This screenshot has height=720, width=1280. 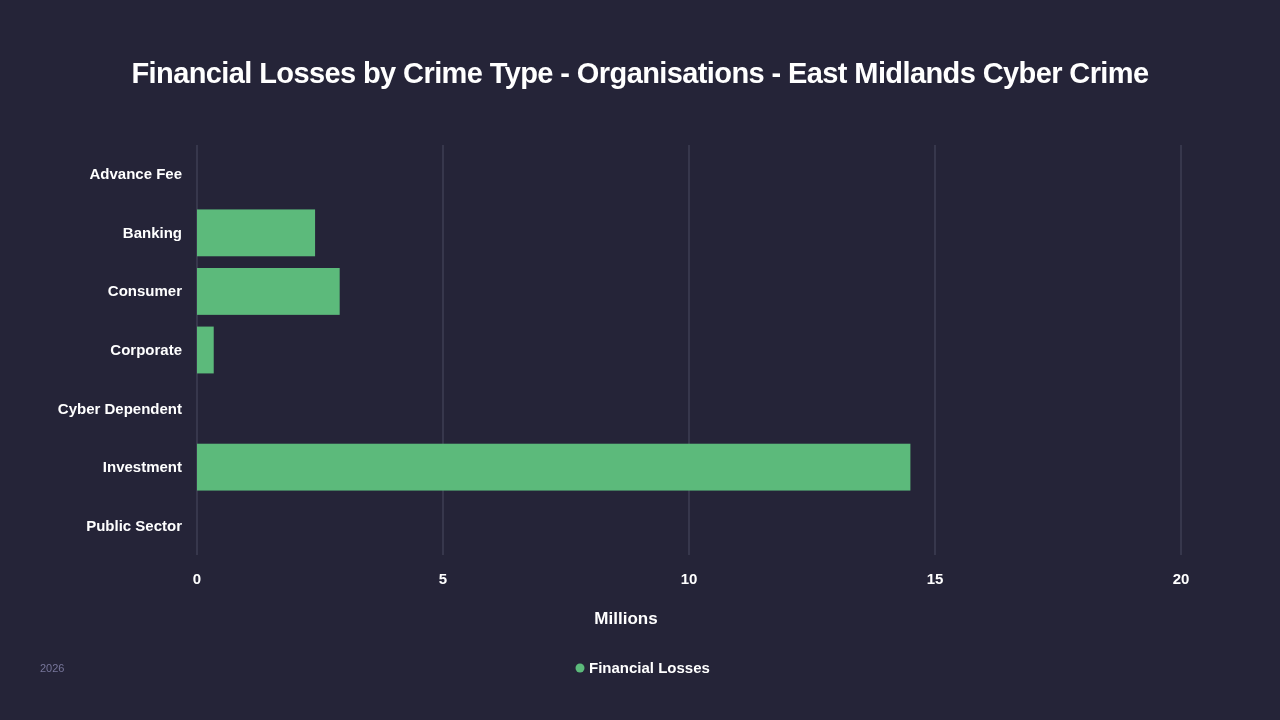 What do you see at coordinates (197, 578) in the screenshot?
I see `x-tick-label: 0` at bounding box center [197, 578].